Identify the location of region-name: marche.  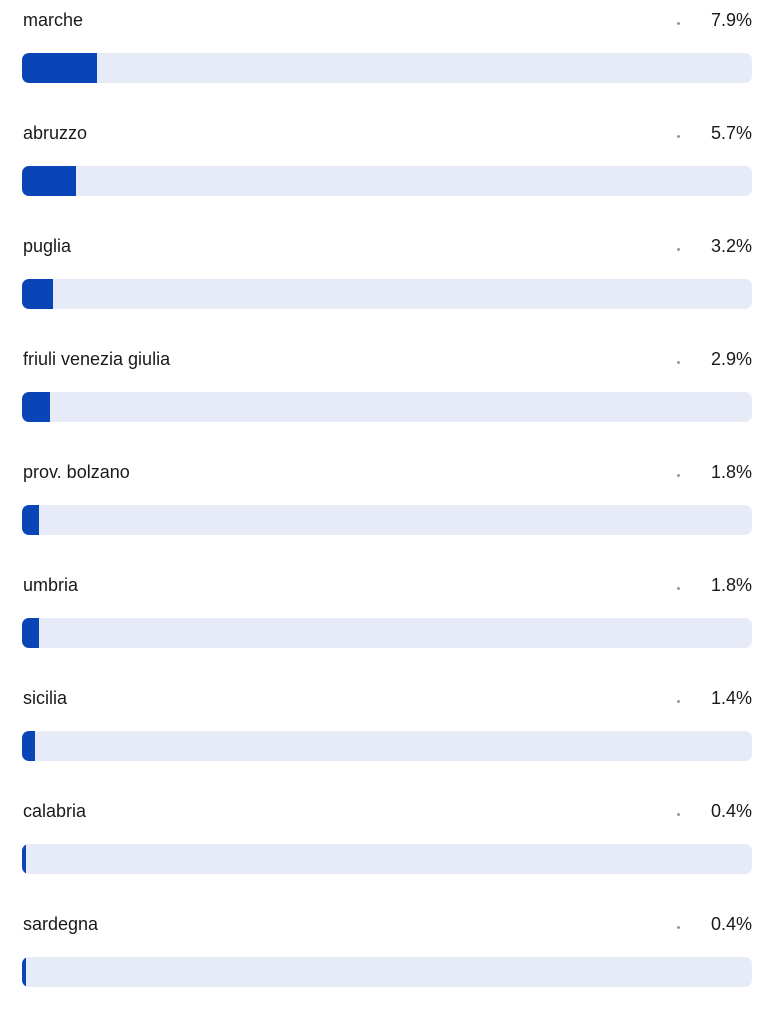
(53, 20).